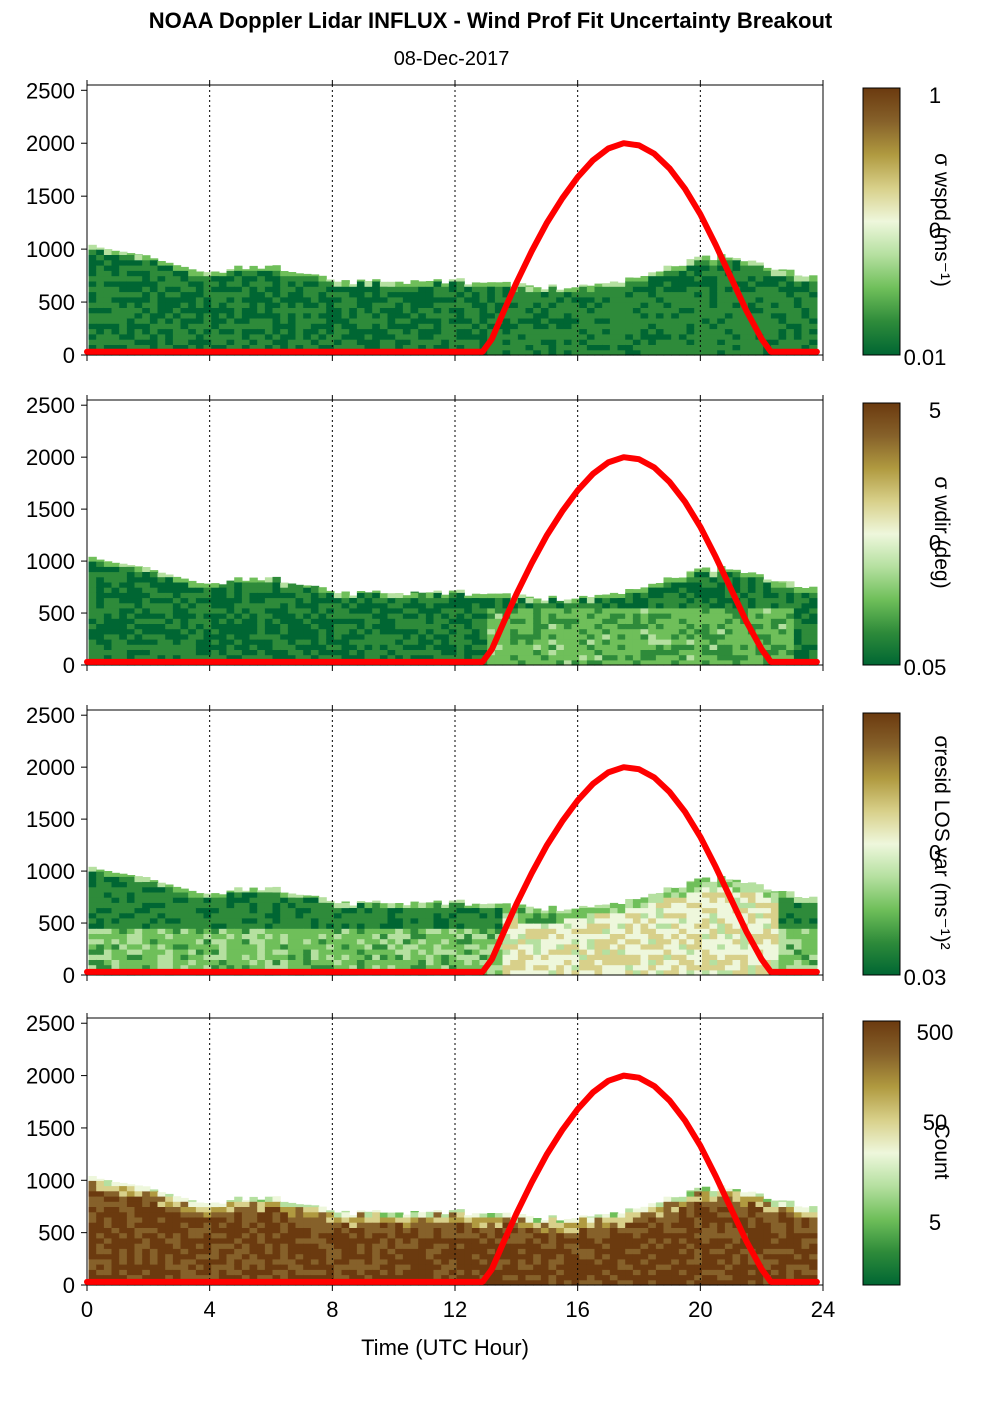  Describe the element at coordinates (453, 1231) in the screenshot. I see `heatmap-count` at that location.